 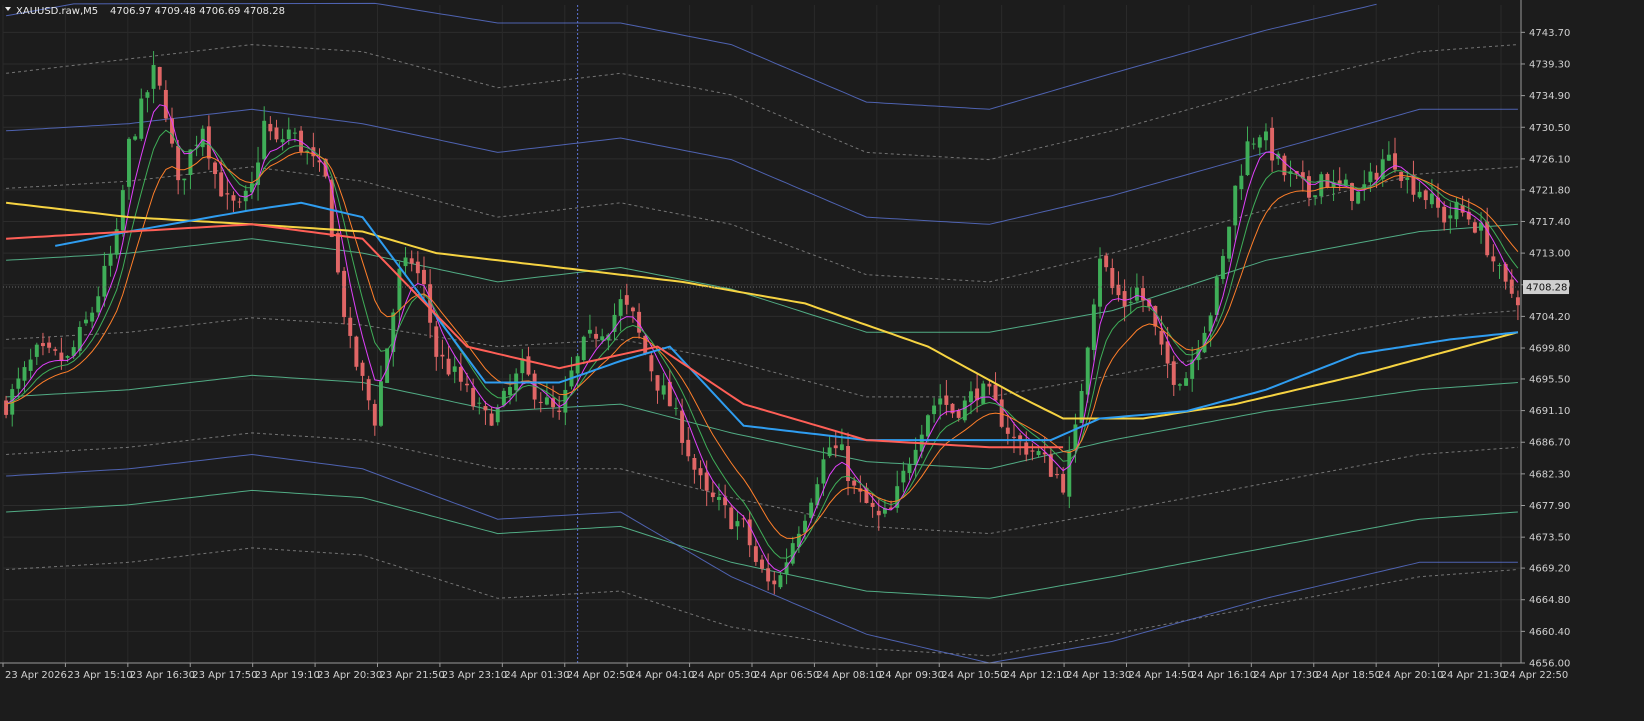 What do you see at coordinates (1549, 33) in the screenshot?
I see `y-tick-label: 4743.70` at bounding box center [1549, 33].